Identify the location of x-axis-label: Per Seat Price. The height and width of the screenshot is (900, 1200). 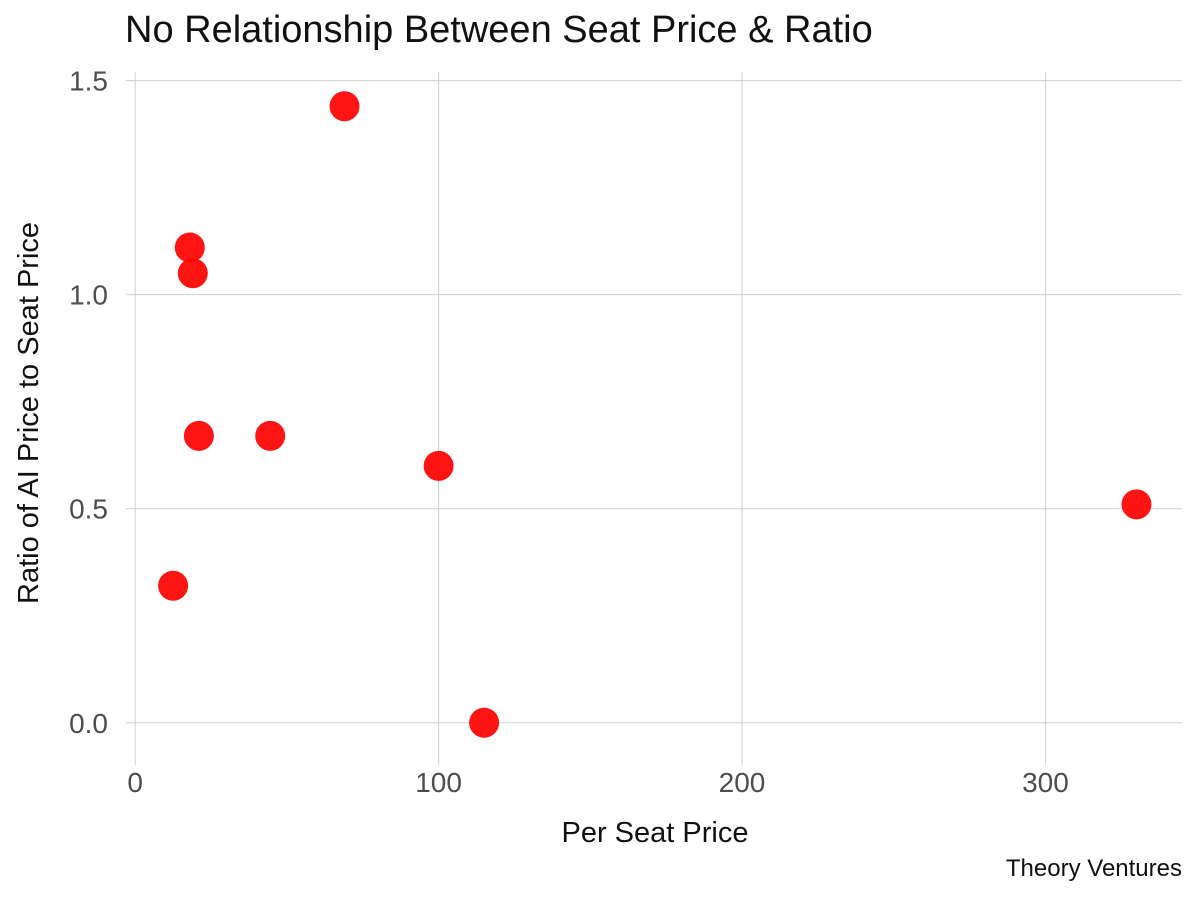
(655, 833).